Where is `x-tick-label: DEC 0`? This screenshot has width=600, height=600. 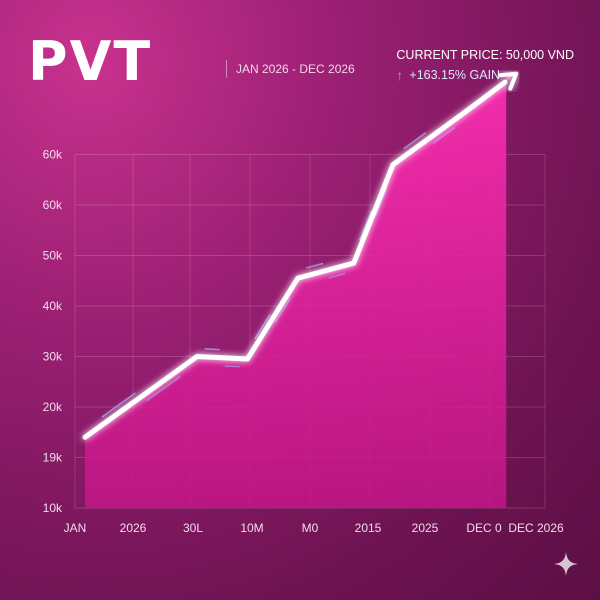
x-tick-label: DEC 0 is located at coordinates (484, 528).